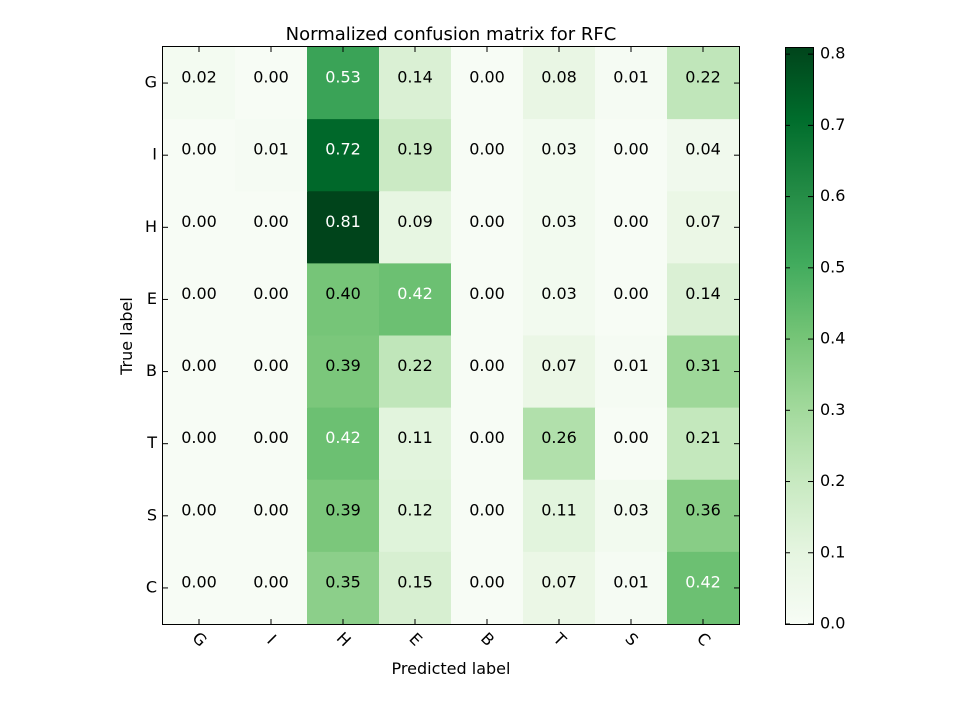  I want to click on colorbar-tick-label: 0.5, so click(832, 266).